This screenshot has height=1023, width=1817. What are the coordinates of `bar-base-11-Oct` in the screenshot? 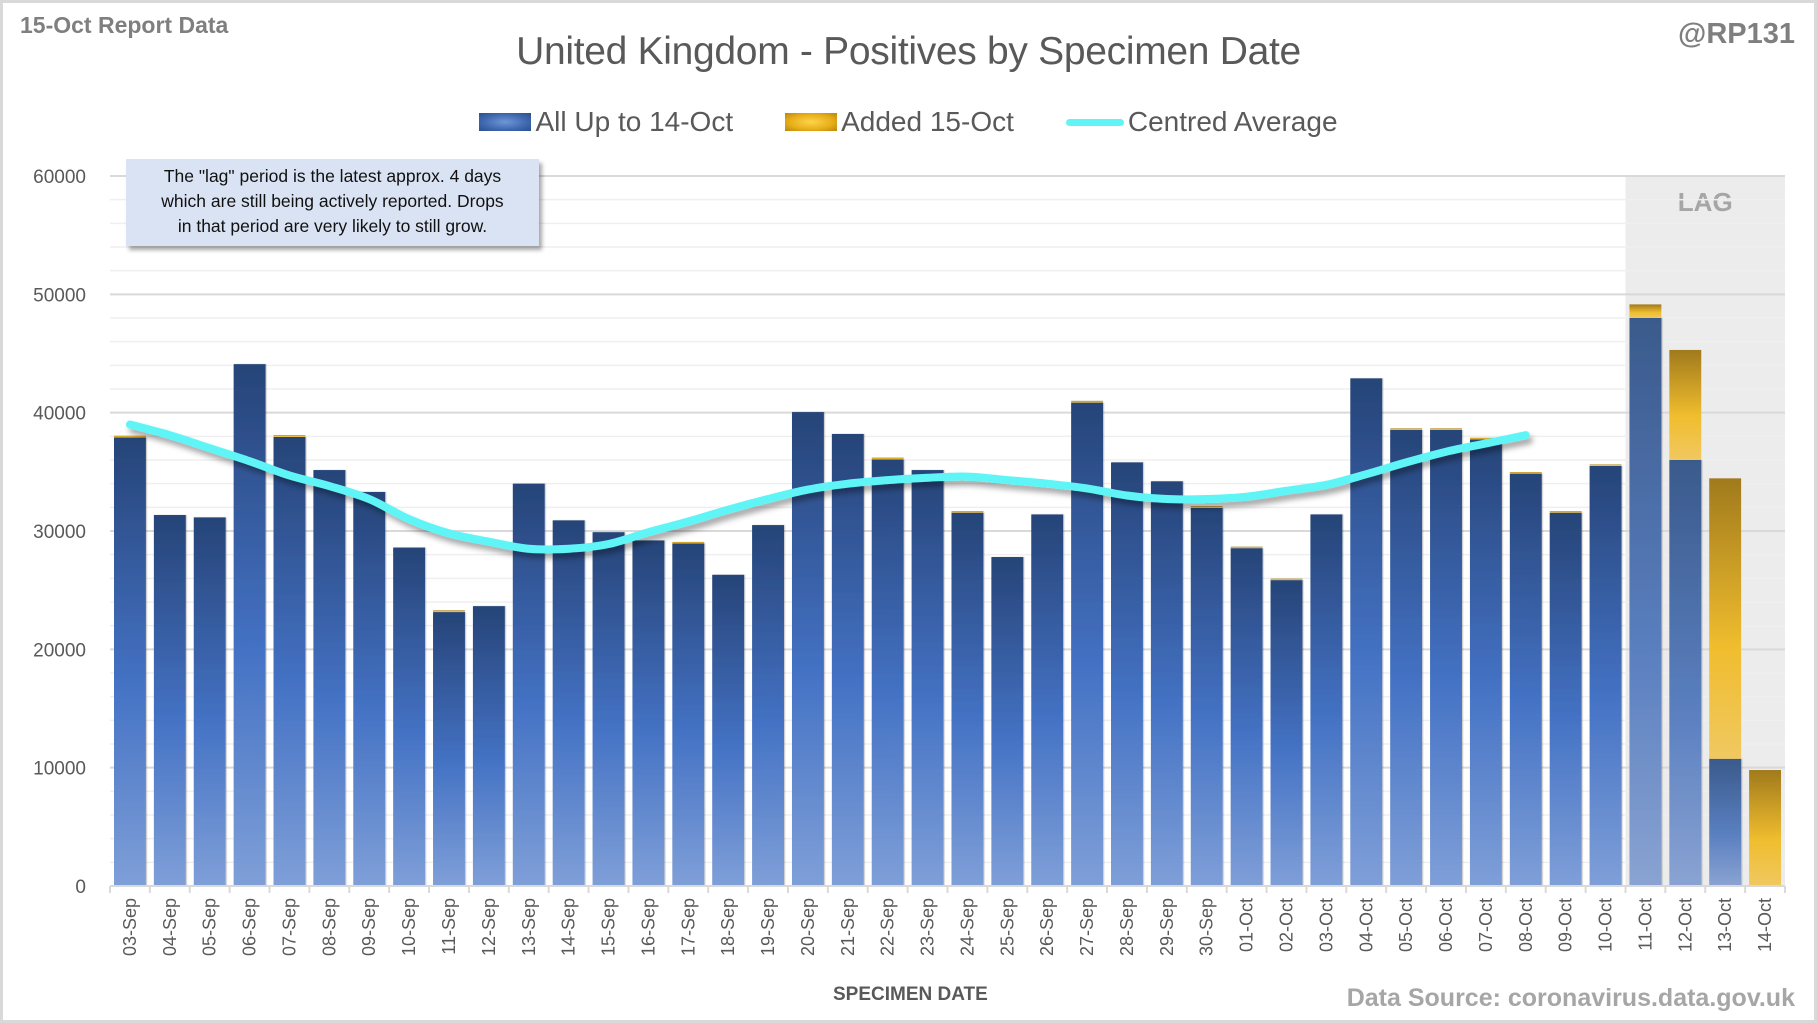 It's located at (1645, 602).